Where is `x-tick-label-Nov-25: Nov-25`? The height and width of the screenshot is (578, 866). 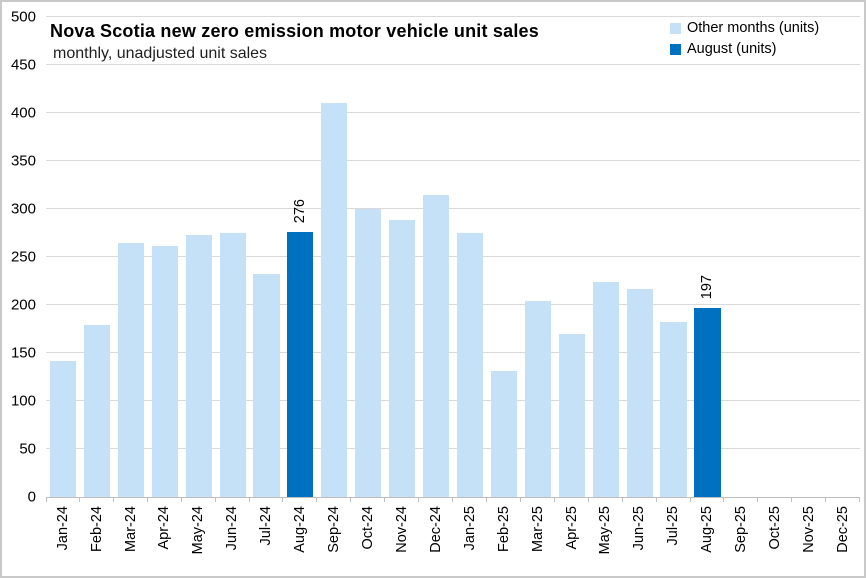 x-tick-label-Nov-25: Nov-25 is located at coordinates (808, 529).